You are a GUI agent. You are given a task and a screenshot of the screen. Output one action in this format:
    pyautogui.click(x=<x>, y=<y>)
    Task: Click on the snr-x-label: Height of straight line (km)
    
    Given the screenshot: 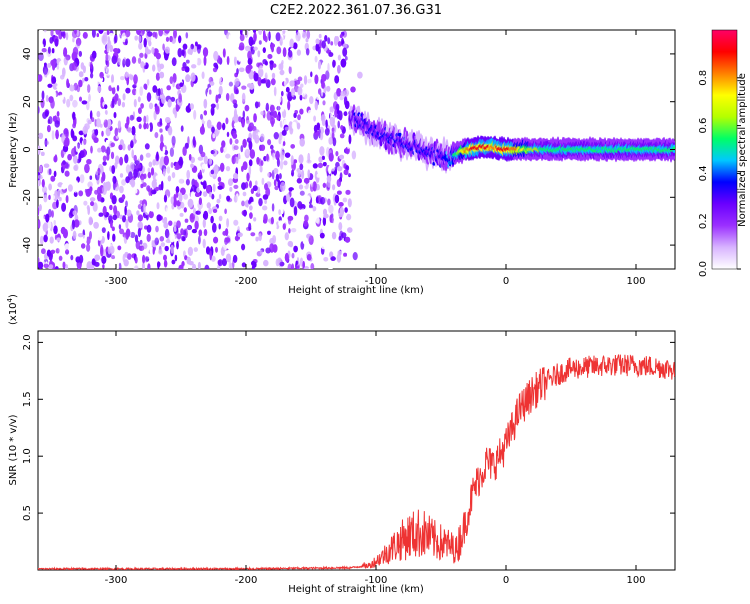 What is the action you would take?
    pyautogui.click(x=356, y=589)
    